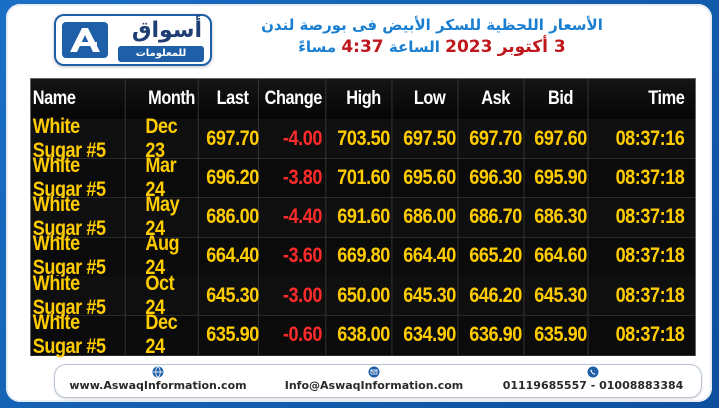 Image resolution: width=719 pixels, height=408 pixels. What do you see at coordinates (430, 138) in the screenshot?
I see `cell-low: 697.50` at bounding box center [430, 138].